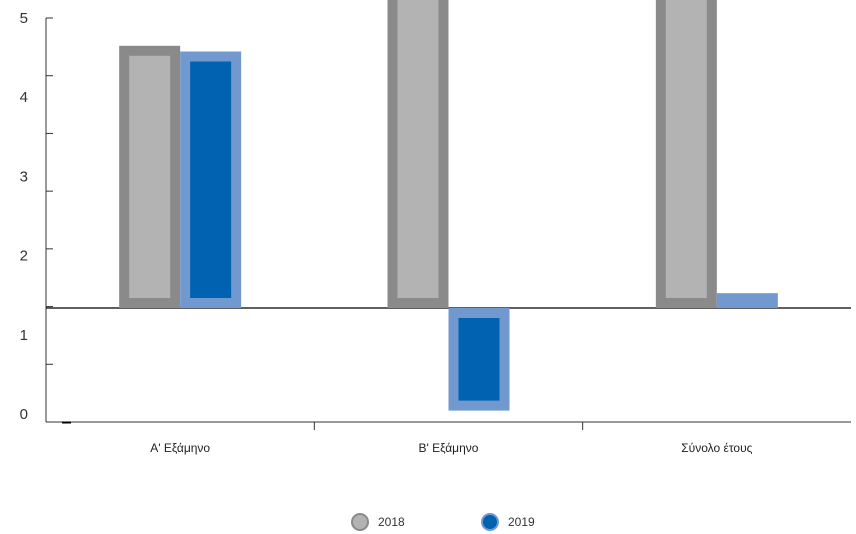  I want to click on y-tick-label: 5, so click(24, 18).